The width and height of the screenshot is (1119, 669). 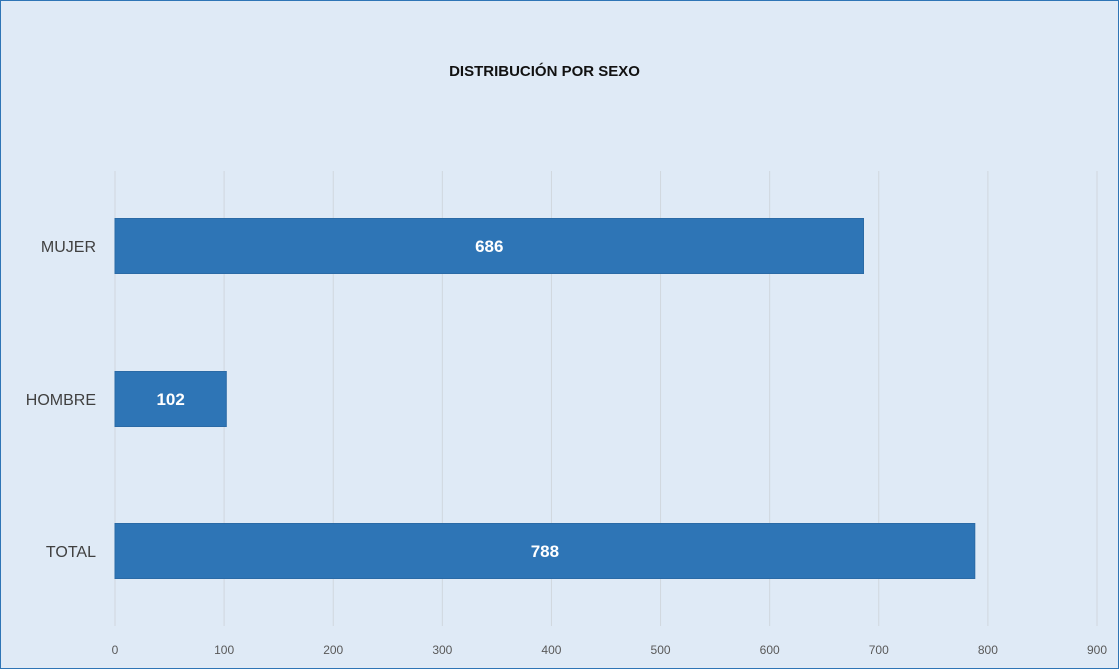 I want to click on data-label-mujer: 686, so click(x=489, y=246).